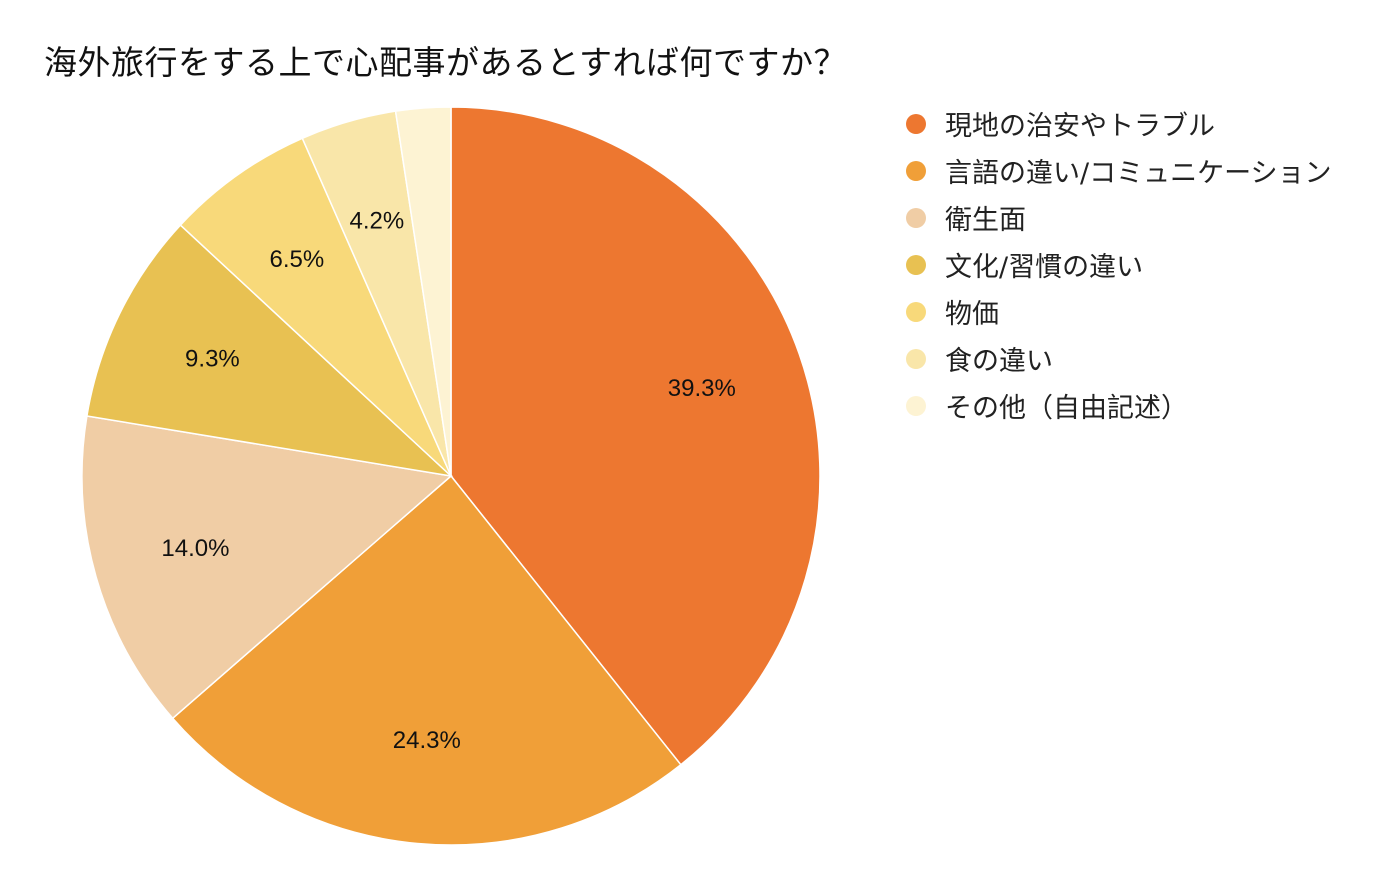  Describe the element at coordinates (1044, 267) in the screenshot. I see `legend-label: 文化/習慣の違い` at that location.